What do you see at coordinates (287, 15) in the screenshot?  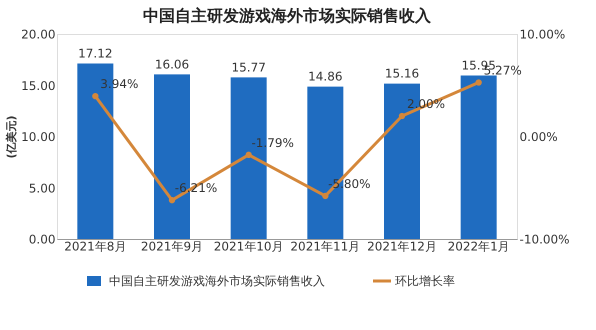 I see `chart-title: 中国自主研发游戏海外市场实际销售收入` at bounding box center [287, 15].